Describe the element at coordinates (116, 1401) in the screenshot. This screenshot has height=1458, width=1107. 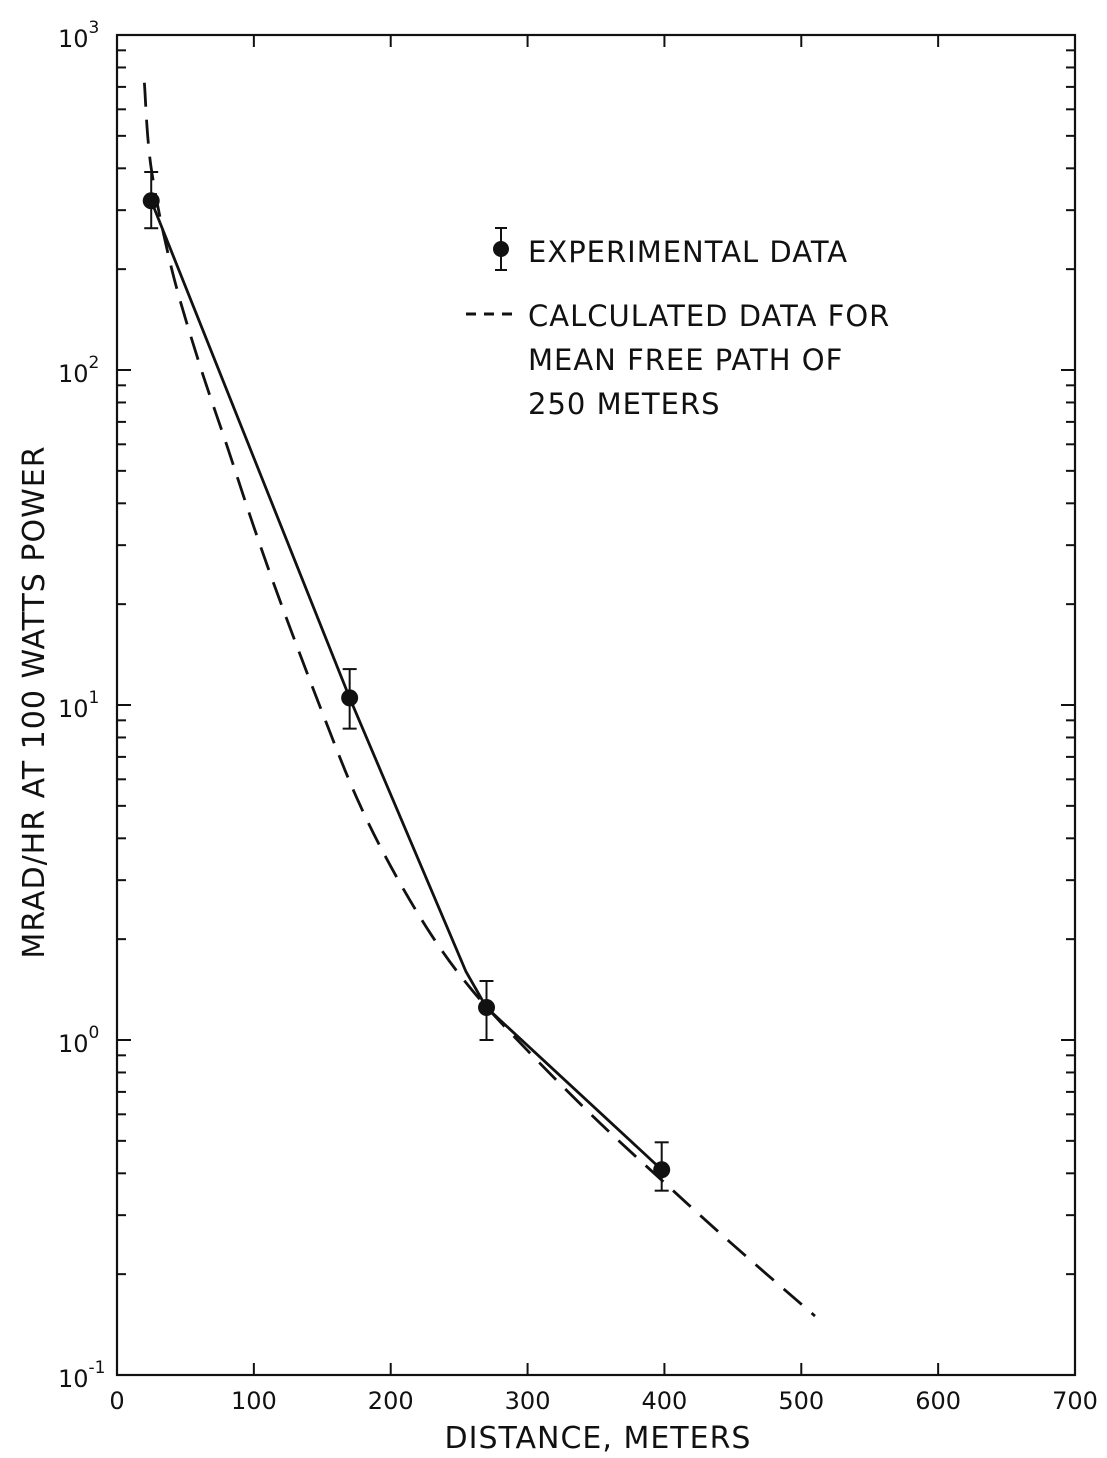
I see `x-tick-label: 0` at that location.